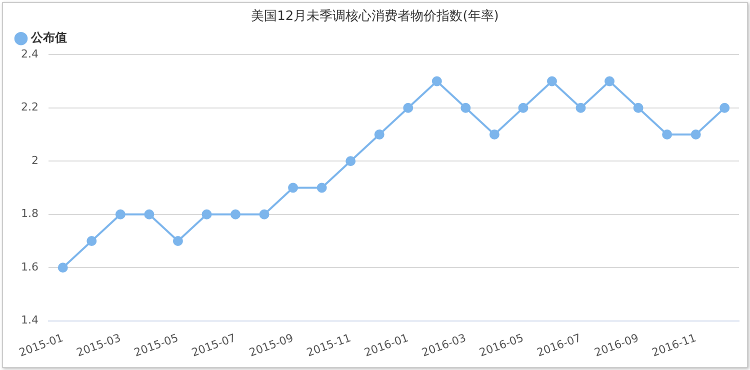  Describe the element at coordinates (29, 267) in the screenshot. I see `y-tick-label: 1.6` at that location.